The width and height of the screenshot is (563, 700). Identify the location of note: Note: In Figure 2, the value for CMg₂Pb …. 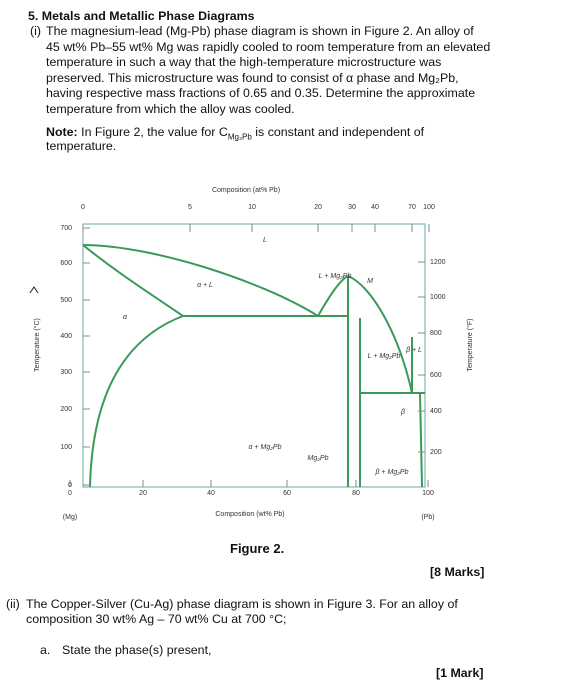
(235, 134).